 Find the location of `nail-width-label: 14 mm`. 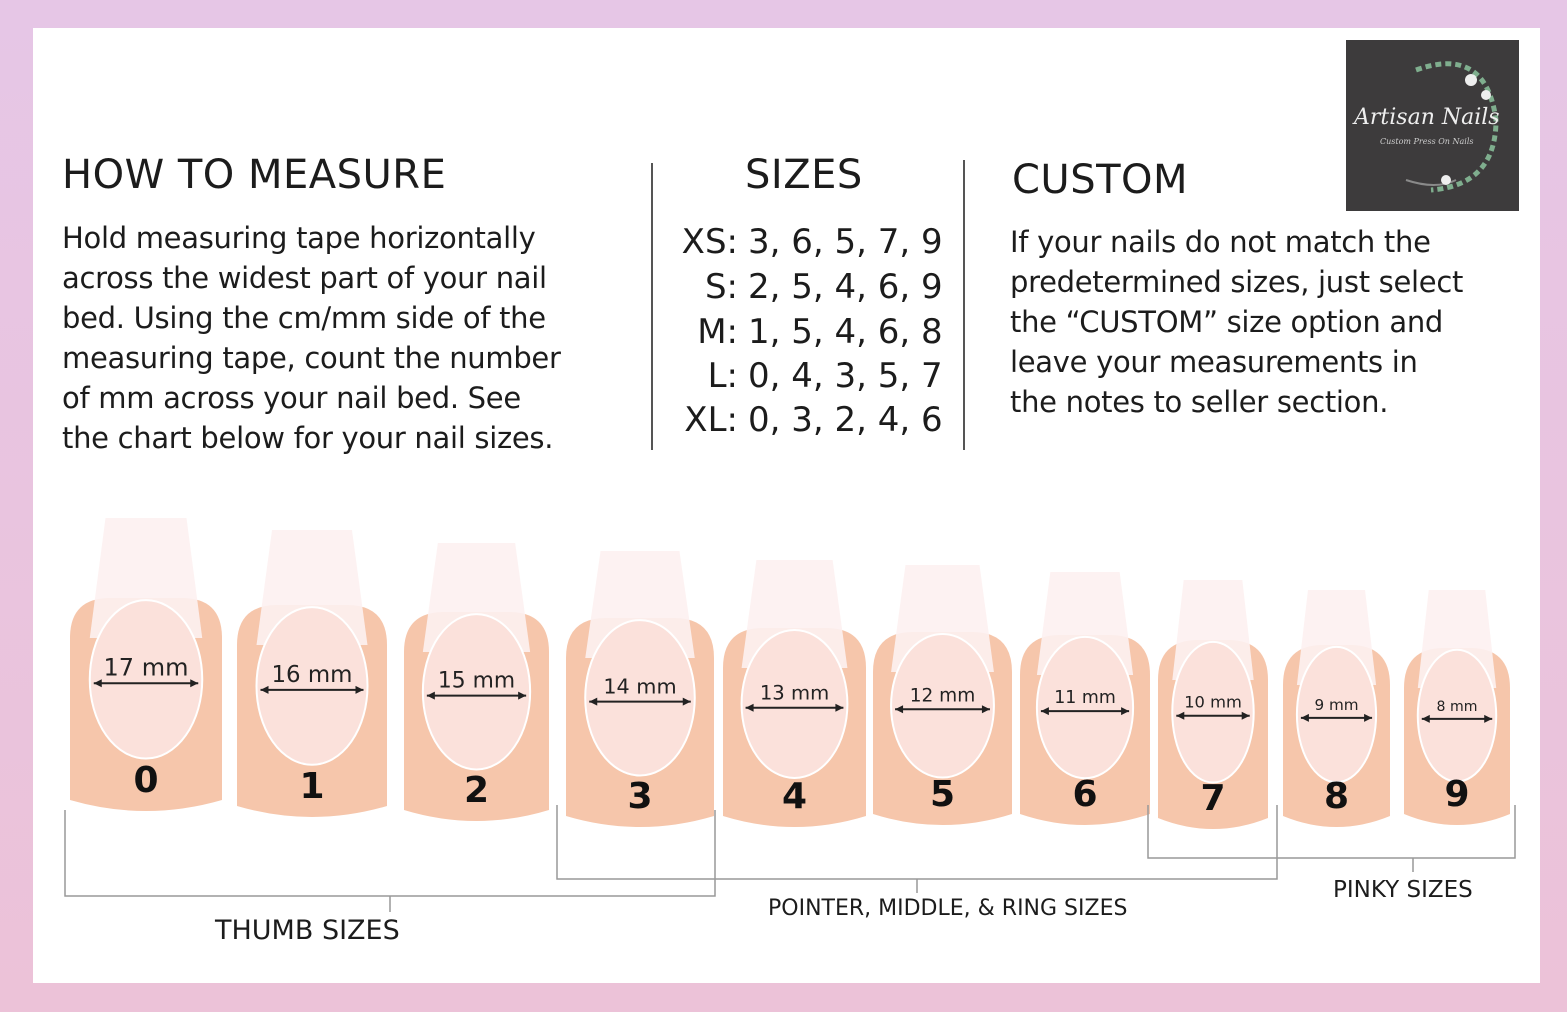

nail-width-label: 14 mm is located at coordinates (639, 687).